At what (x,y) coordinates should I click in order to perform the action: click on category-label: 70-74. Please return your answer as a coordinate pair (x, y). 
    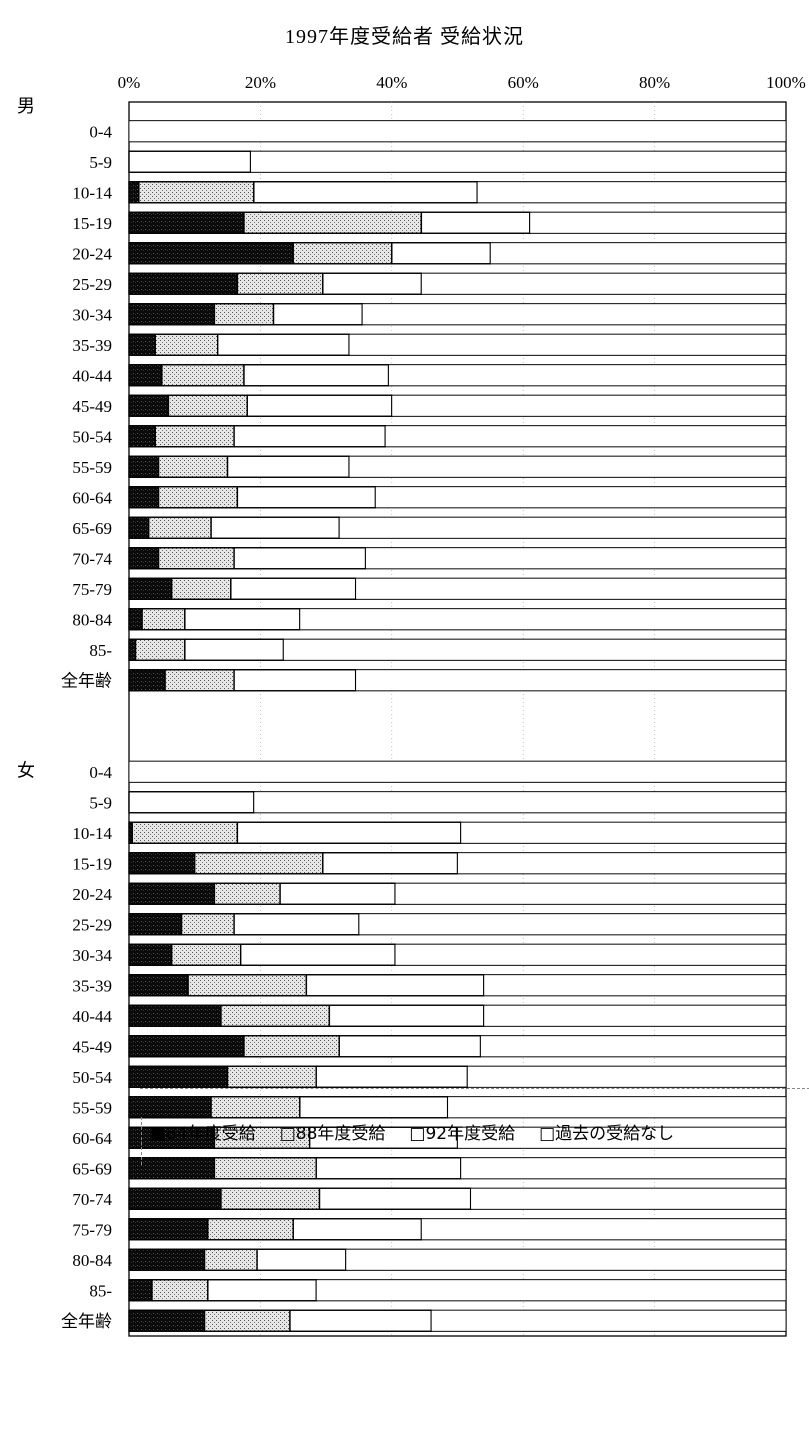
    Looking at the image, I should click on (92, 1199).